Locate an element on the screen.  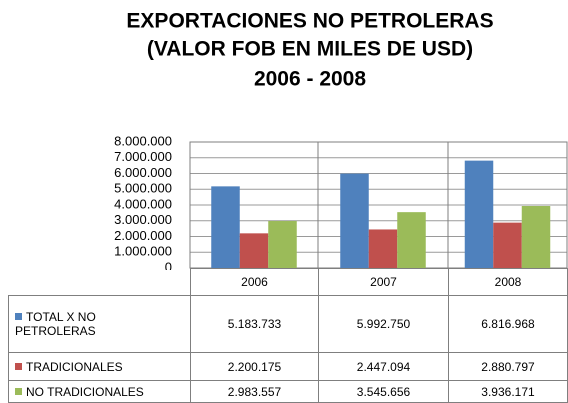
blank-cell is located at coordinates (99, 282).